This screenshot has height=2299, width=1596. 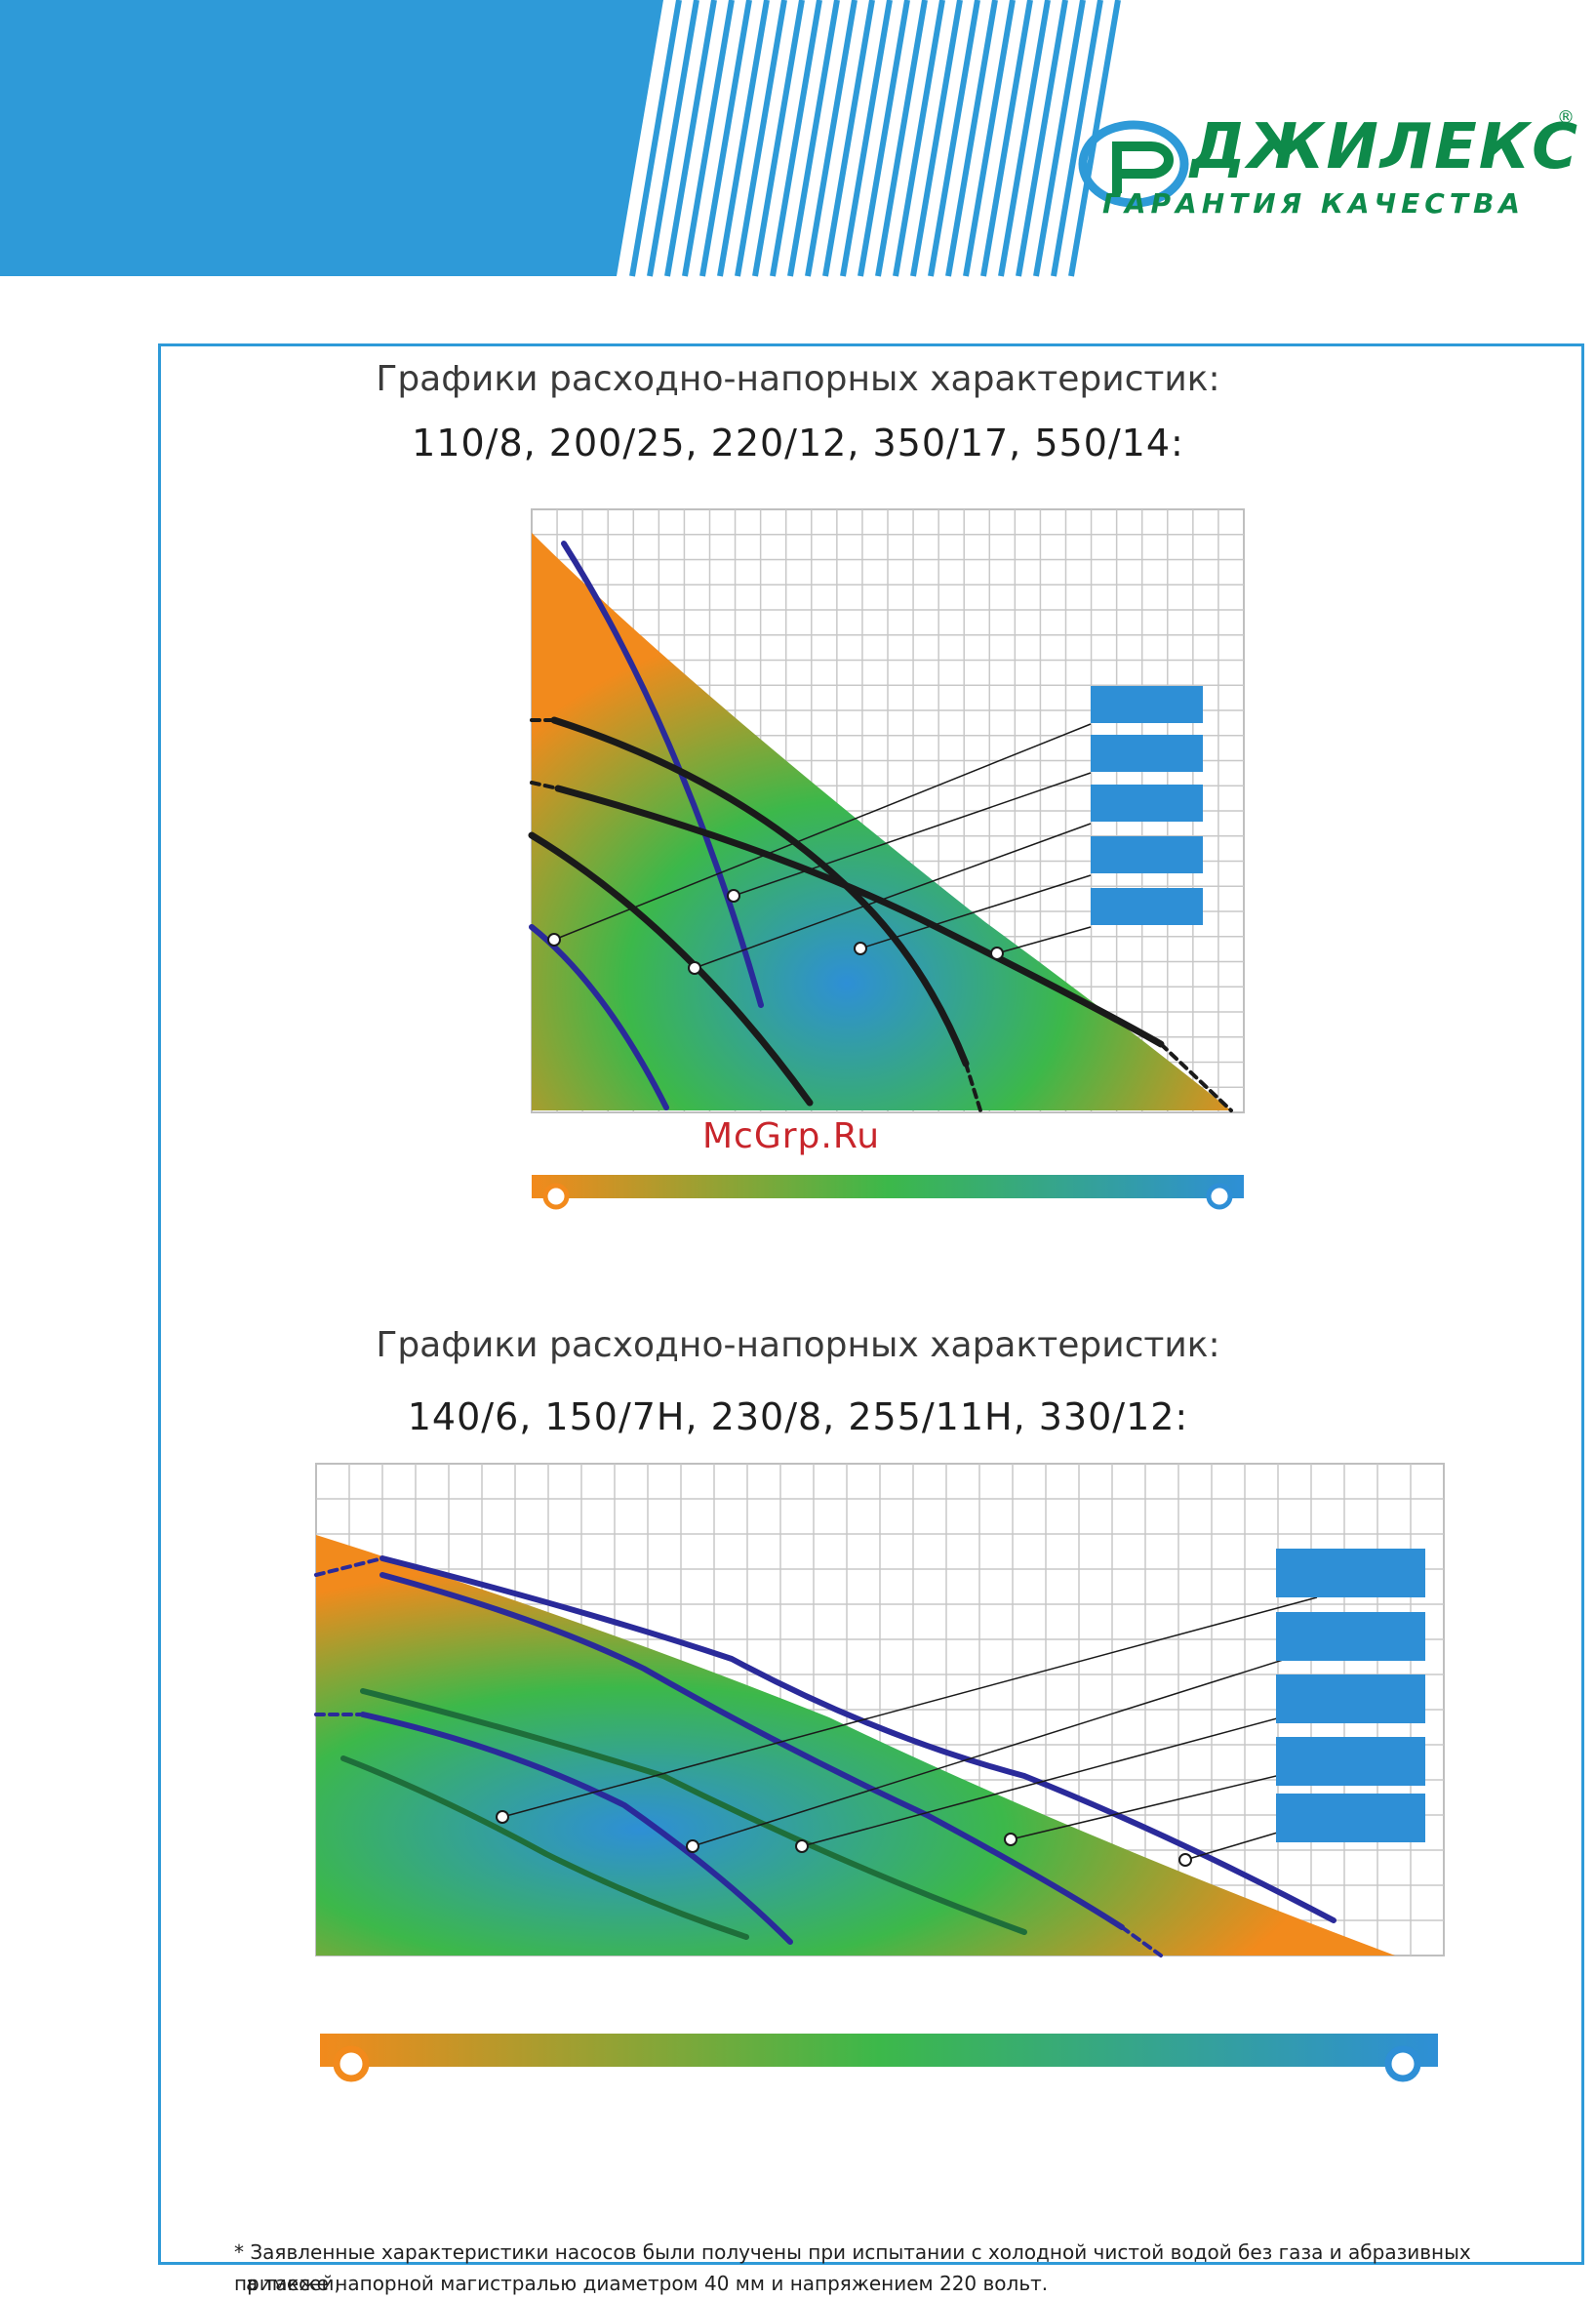 What do you see at coordinates (888, 1192) in the screenshot?
I see `chart1-color-scale` at bounding box center [888, 1192].